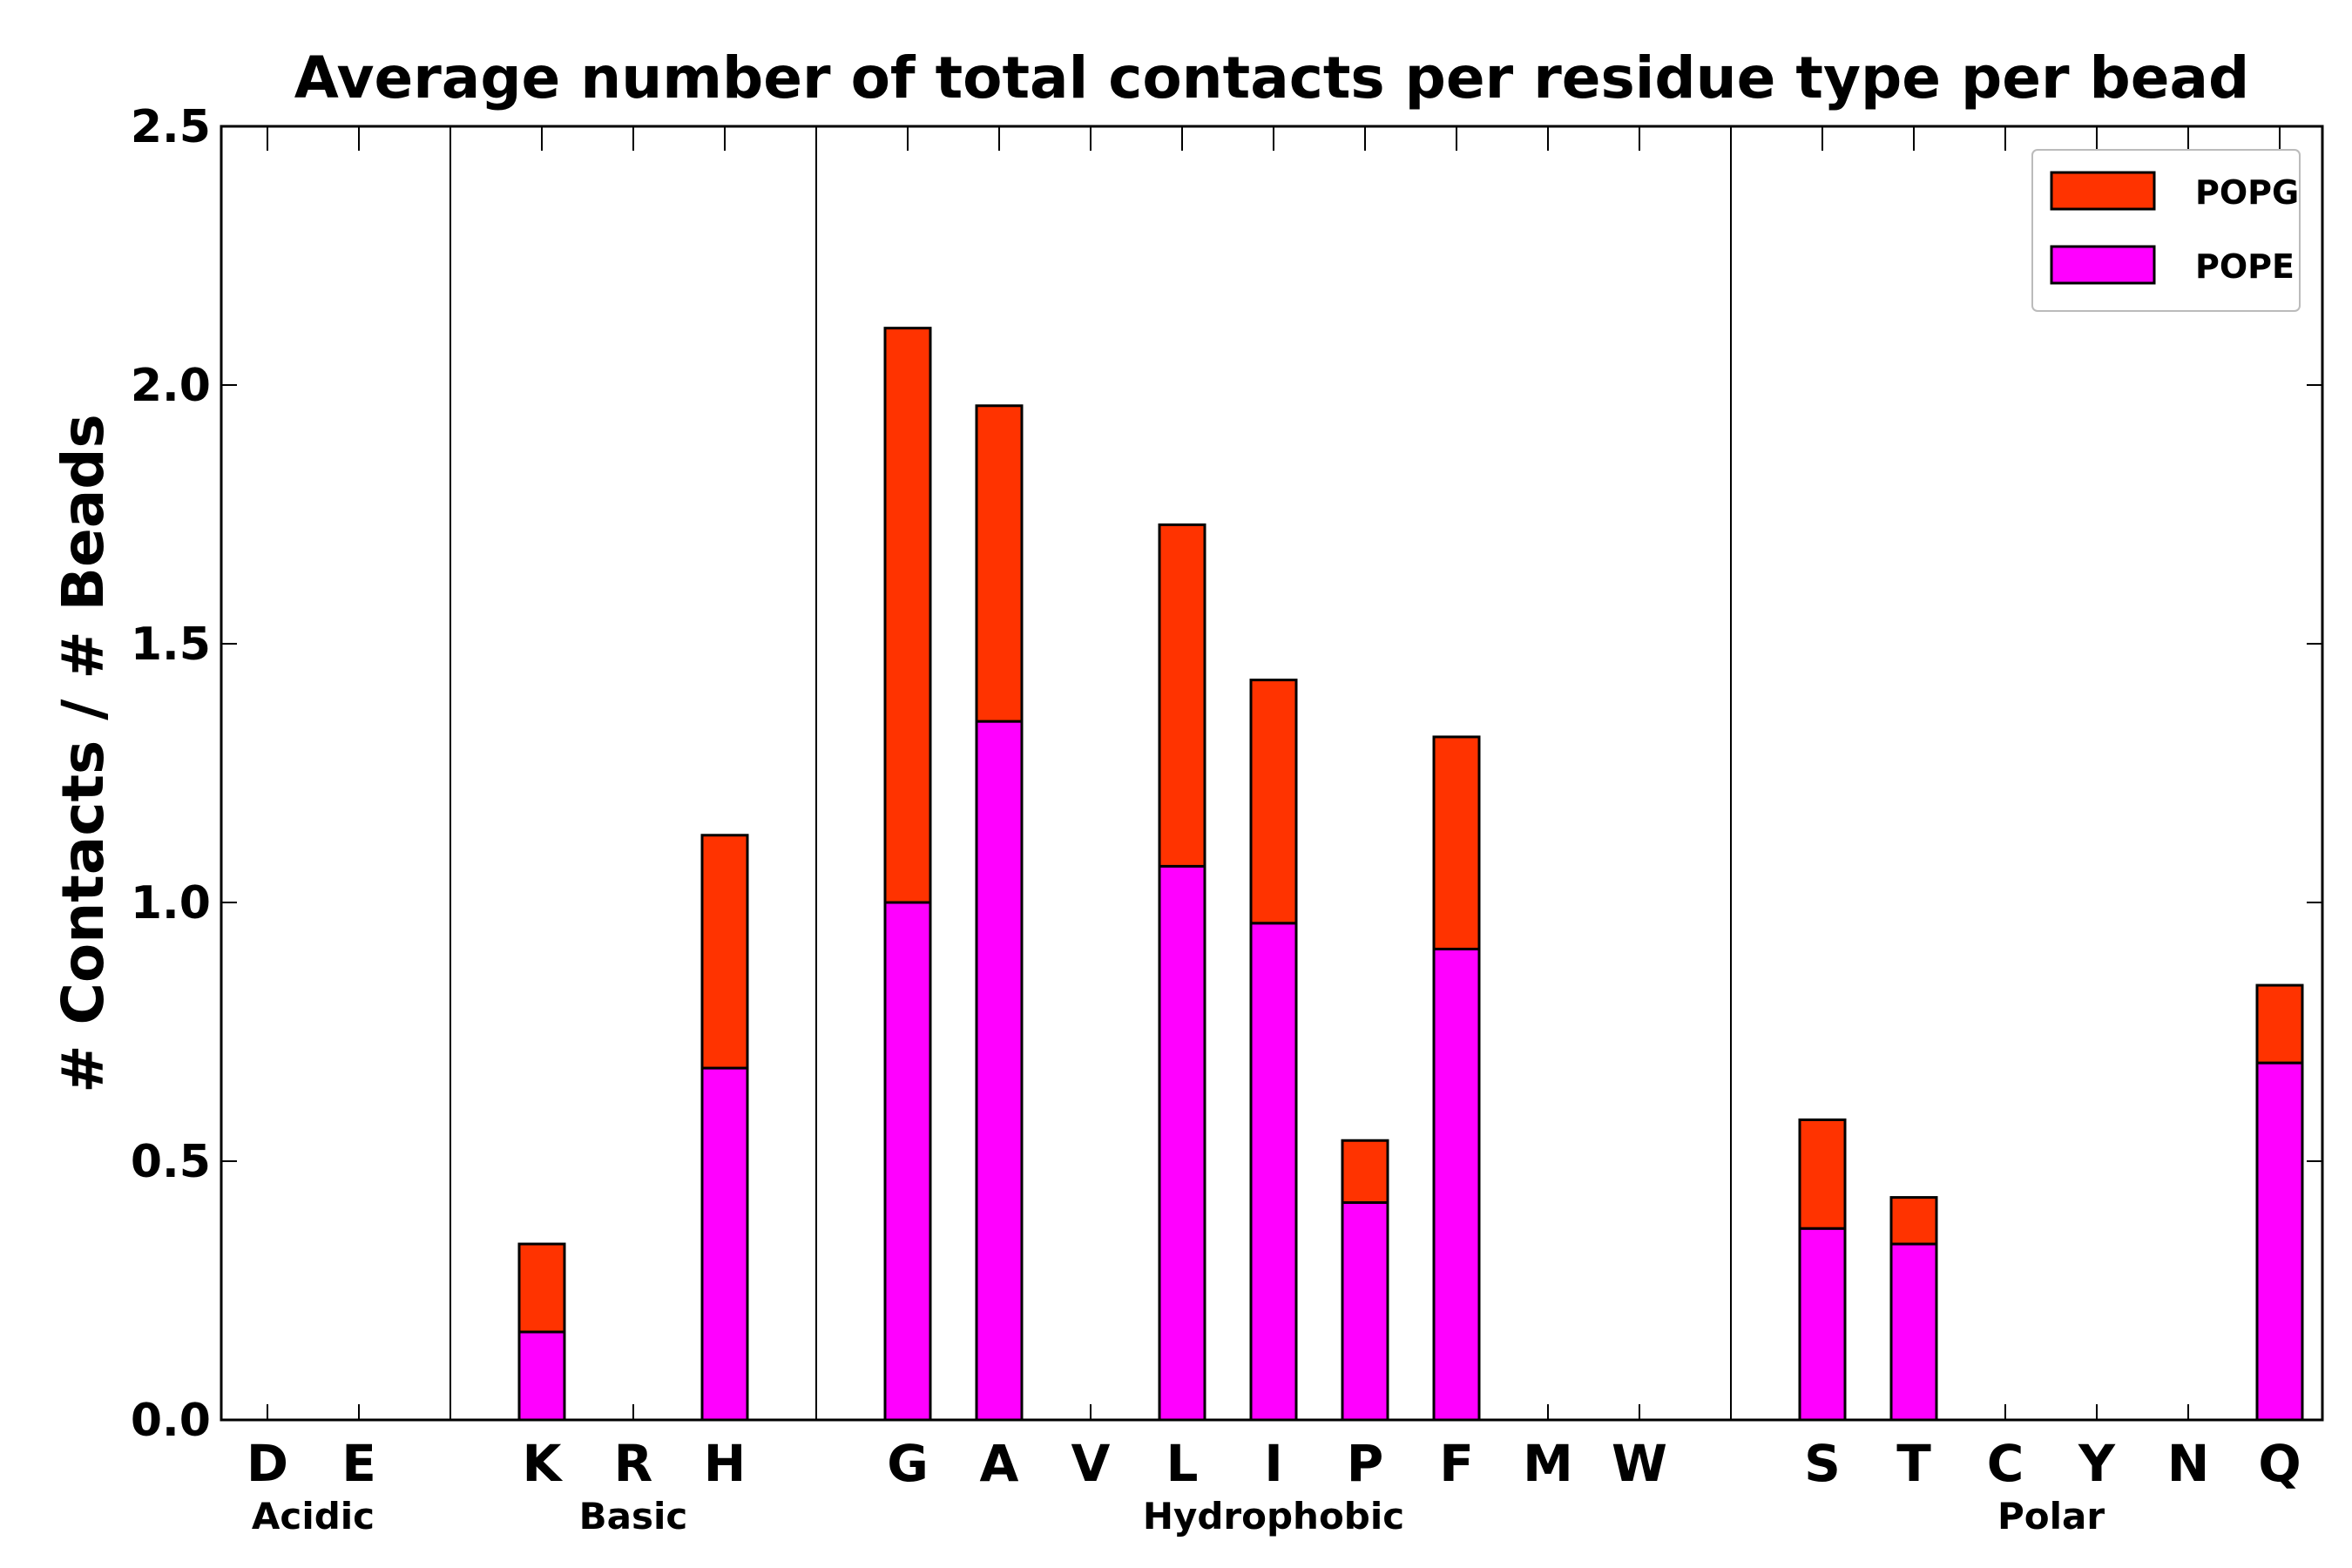 This screenshot has width=2352, height=1568. I want to click on y-tick-label: 2.5, so click(171, 127).